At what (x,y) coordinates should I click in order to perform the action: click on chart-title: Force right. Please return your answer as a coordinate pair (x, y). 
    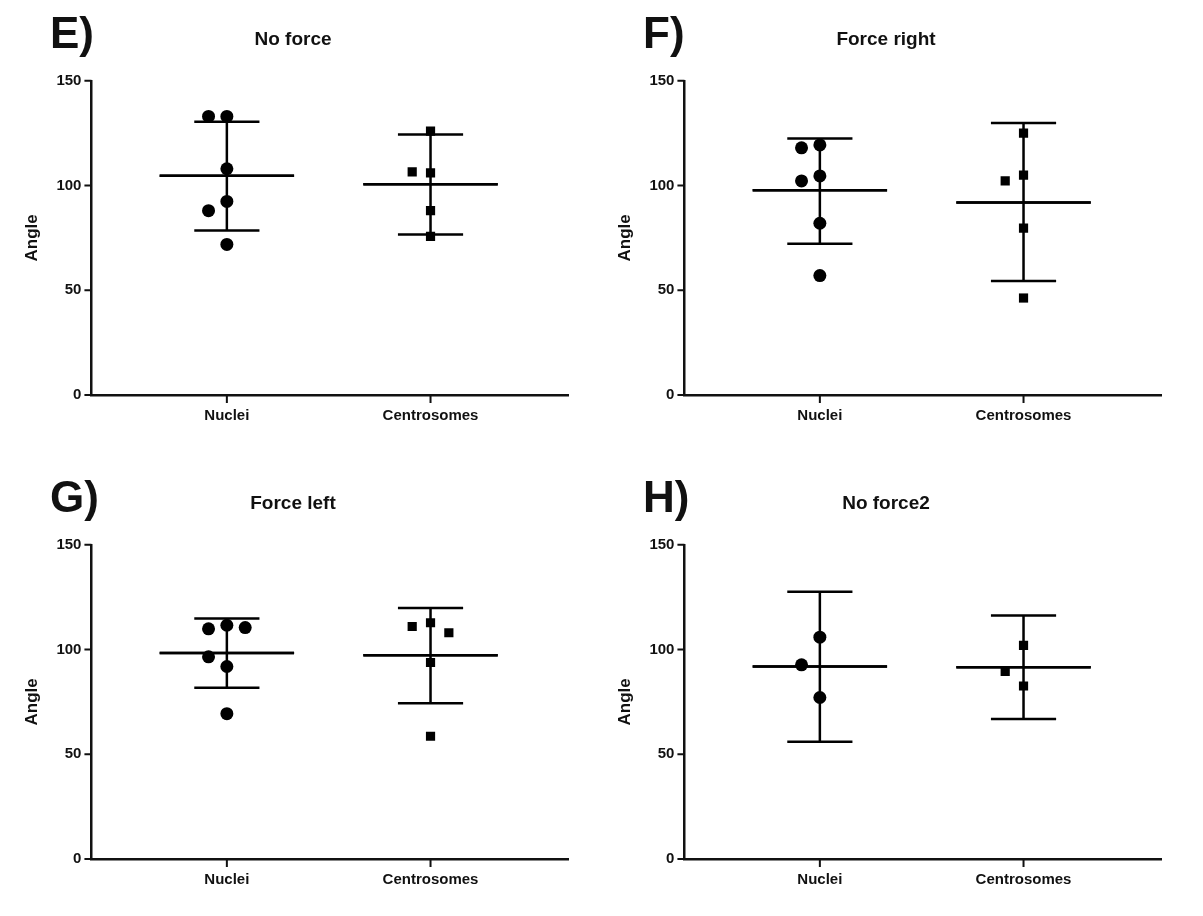
    Looking at the image, I should click on (886, 38).